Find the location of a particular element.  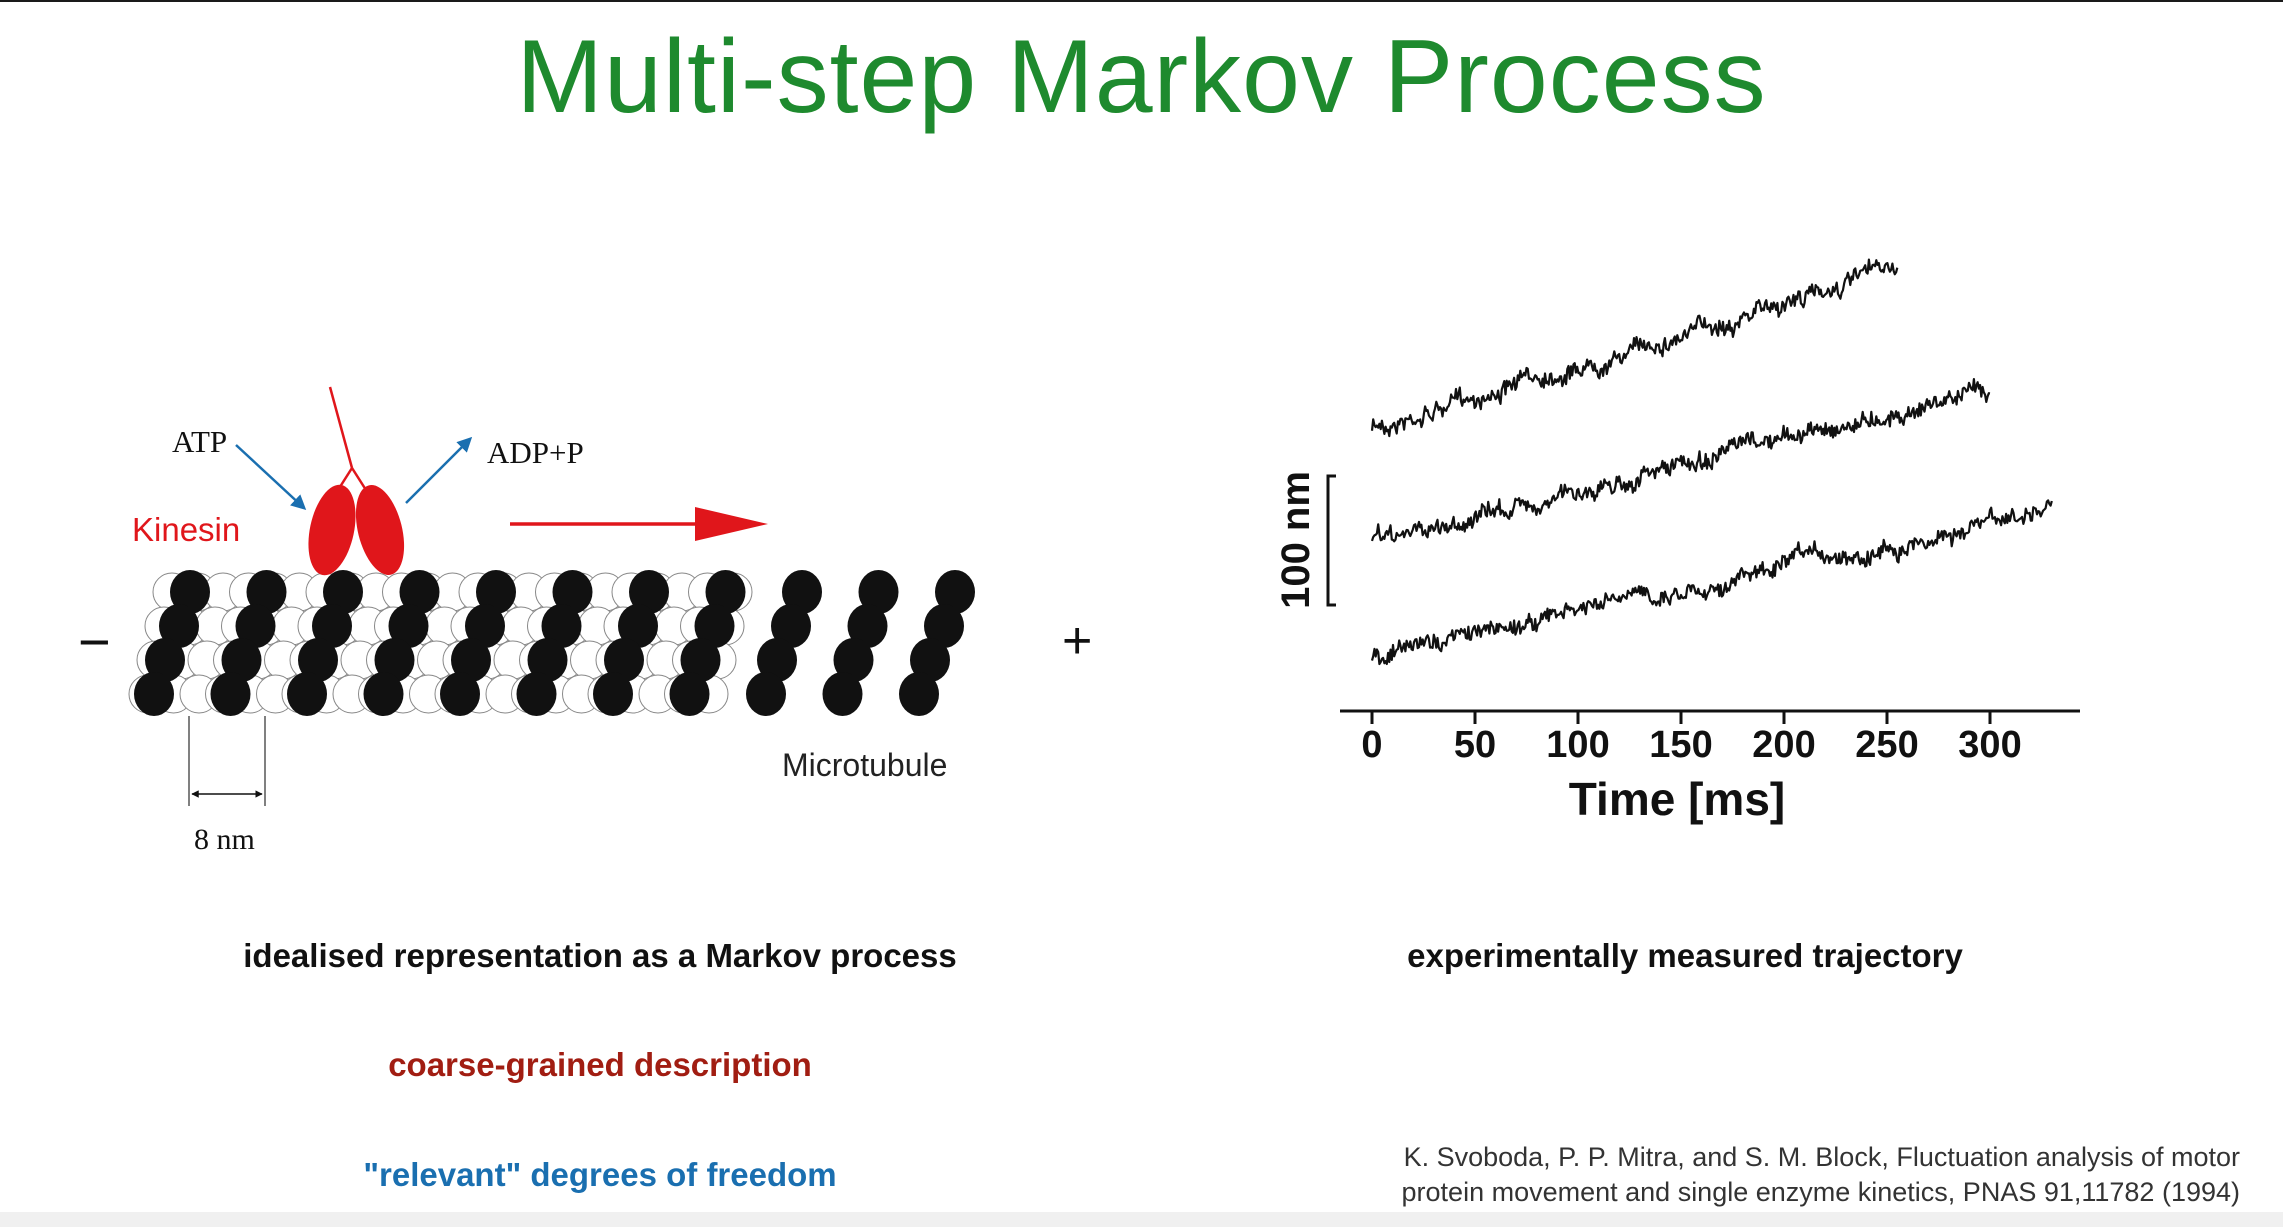

step-size-marker is located at coordinates (227, 761).